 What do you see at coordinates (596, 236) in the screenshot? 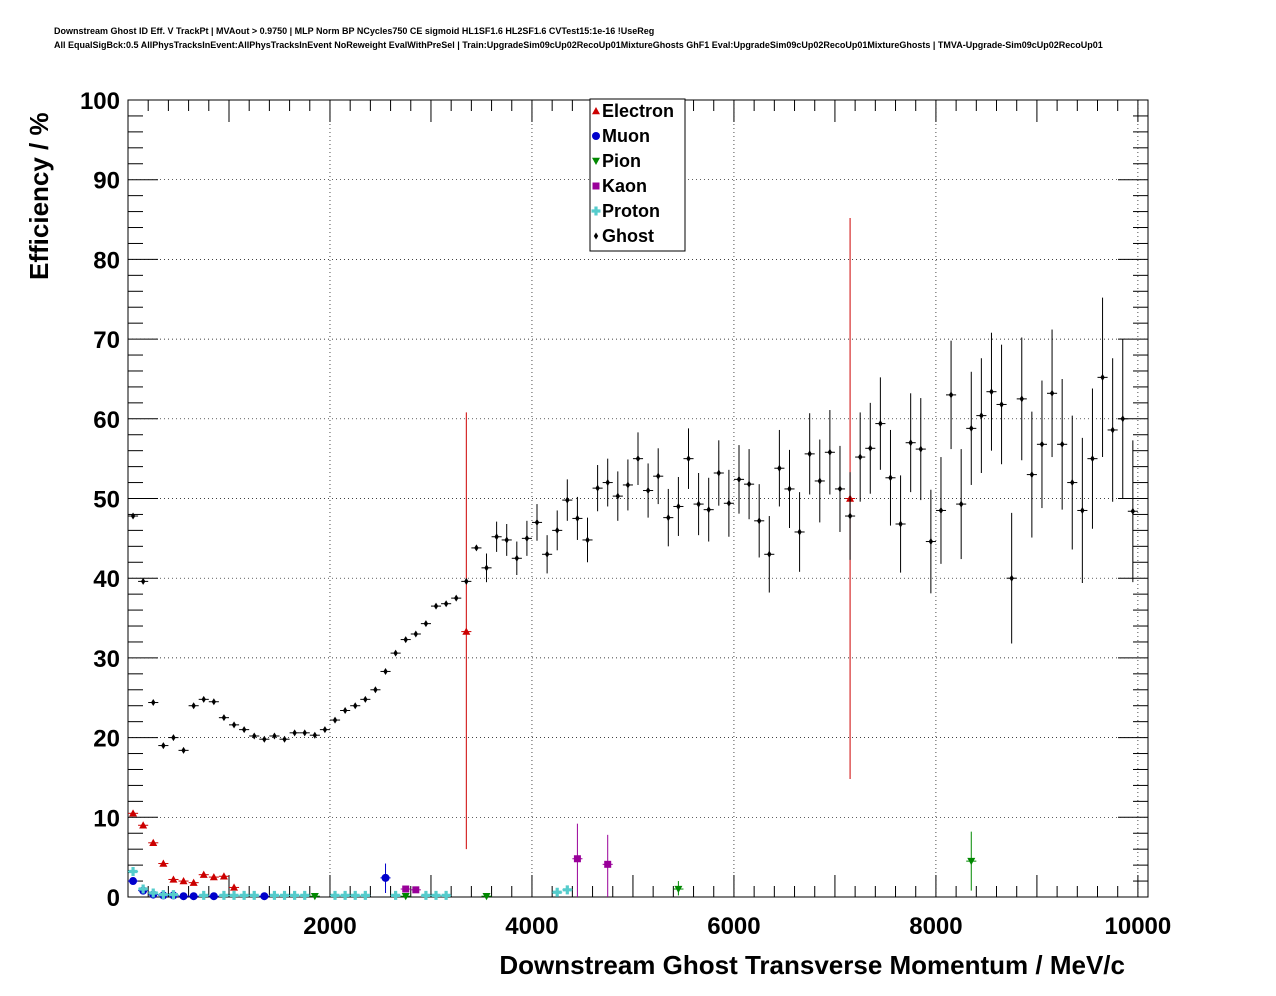
I see `legend-marker-ghost` at bounding box center [596, 236].